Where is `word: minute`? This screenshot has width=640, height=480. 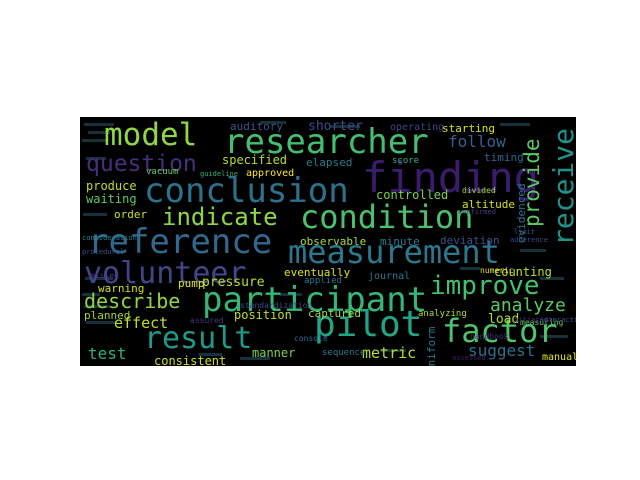 word: minute is located at coordinates (400, 241).